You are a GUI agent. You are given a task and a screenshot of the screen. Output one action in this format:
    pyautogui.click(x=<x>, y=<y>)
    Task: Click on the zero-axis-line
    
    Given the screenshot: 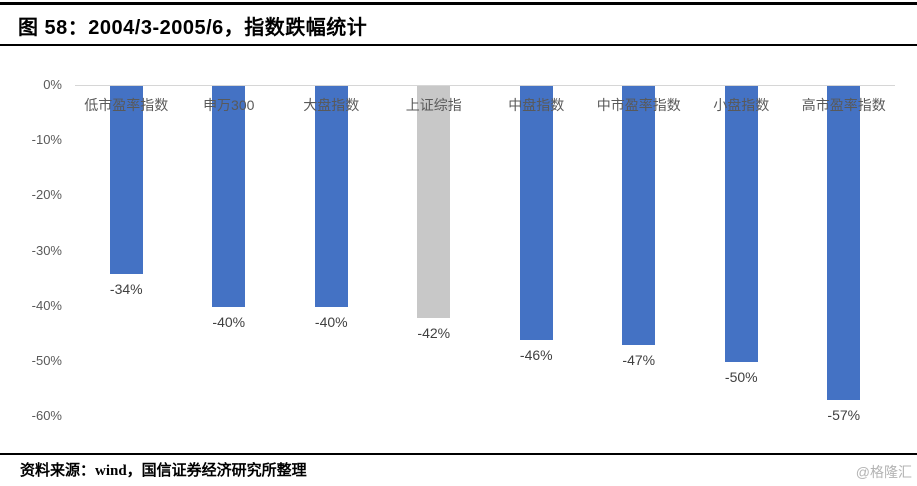 What is the action you would take?
    pyautogui.click(x=485, y=85)
    